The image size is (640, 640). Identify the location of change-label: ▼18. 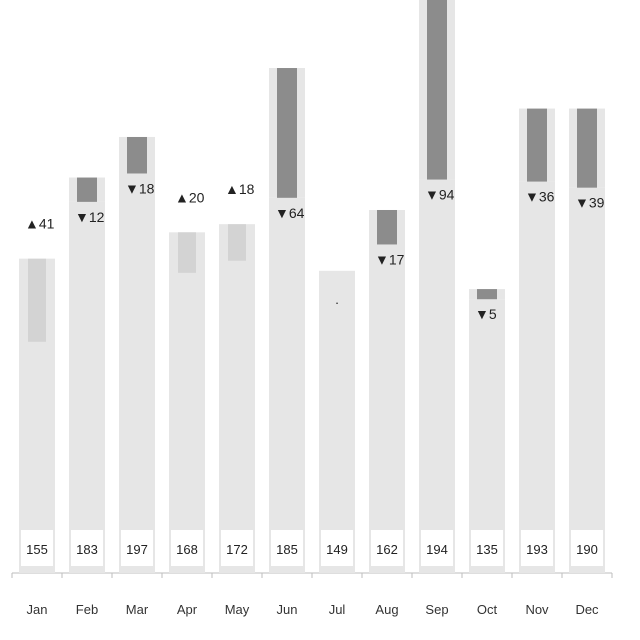
(140, 188).